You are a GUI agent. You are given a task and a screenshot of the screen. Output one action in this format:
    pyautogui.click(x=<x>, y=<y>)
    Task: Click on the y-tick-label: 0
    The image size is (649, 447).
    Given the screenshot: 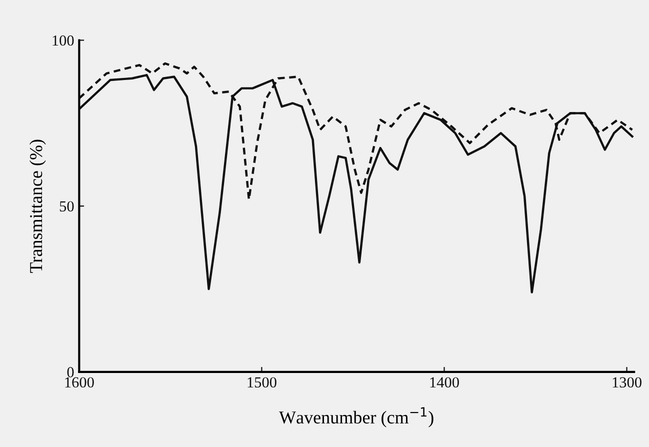 What is the action you would take?
    pyautogui.click(x=70, y=372)
    